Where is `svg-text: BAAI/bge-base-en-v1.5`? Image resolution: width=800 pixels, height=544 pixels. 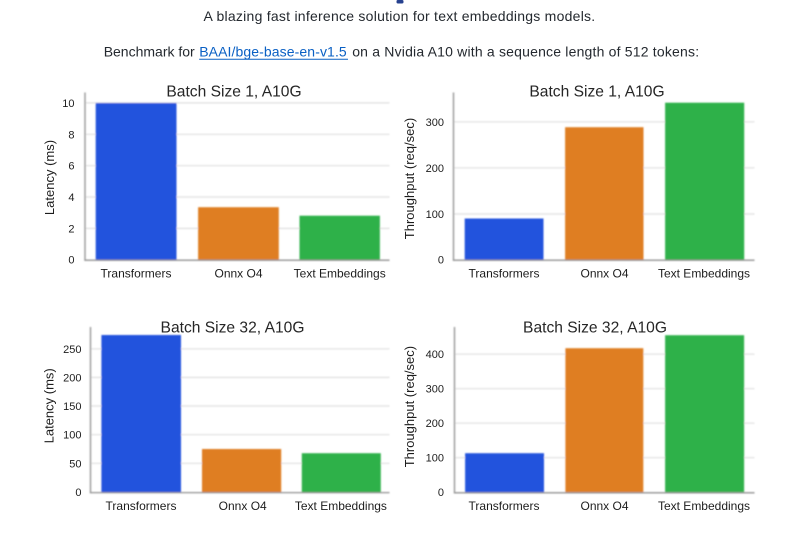 svg-text: BAAI/bge-base-en-v1.5 is located at coordinates (273, 52).